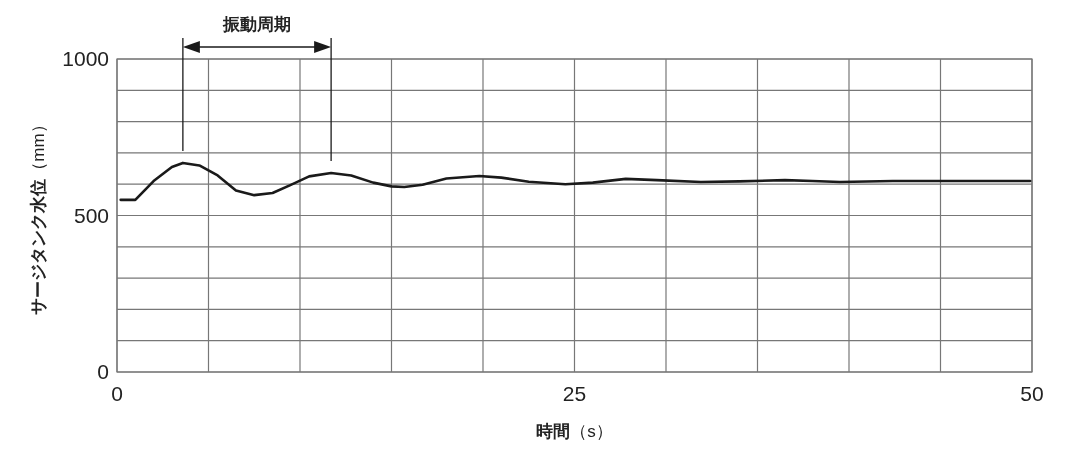  Describe the element at coordinates (1032, 393) in the screenshot. I see `x-tick-label: 50` at that location.